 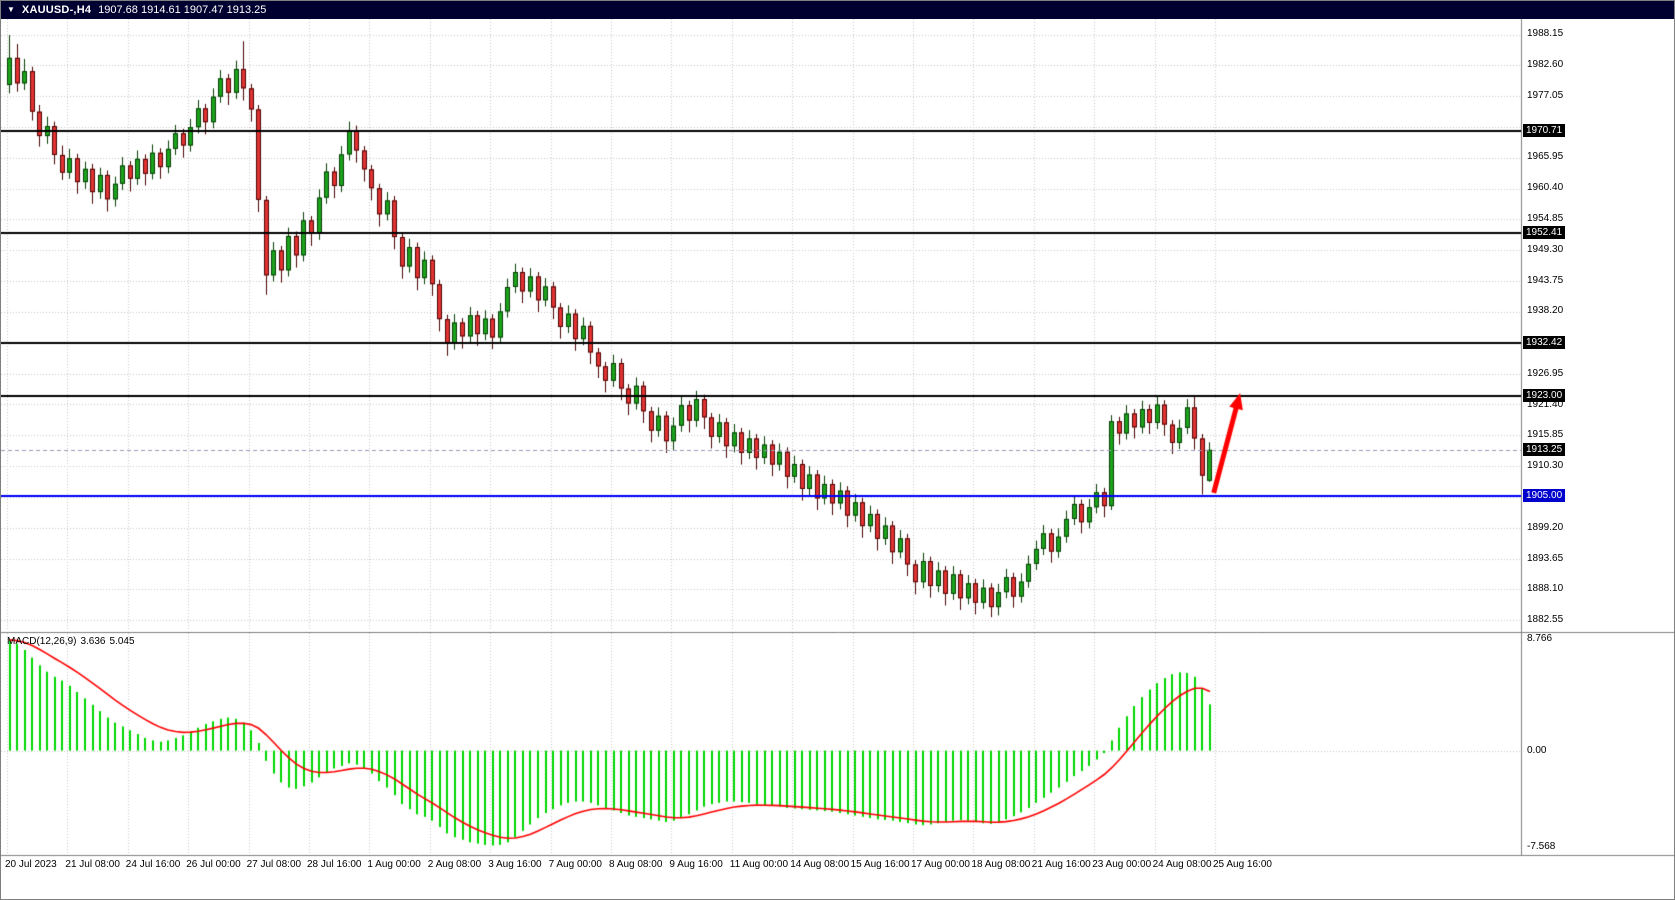 What do you see at coordinates (1545, 65) in the screenshot?
I see `price-tick-label: 1982.60` at bounding box center [1545, 65].